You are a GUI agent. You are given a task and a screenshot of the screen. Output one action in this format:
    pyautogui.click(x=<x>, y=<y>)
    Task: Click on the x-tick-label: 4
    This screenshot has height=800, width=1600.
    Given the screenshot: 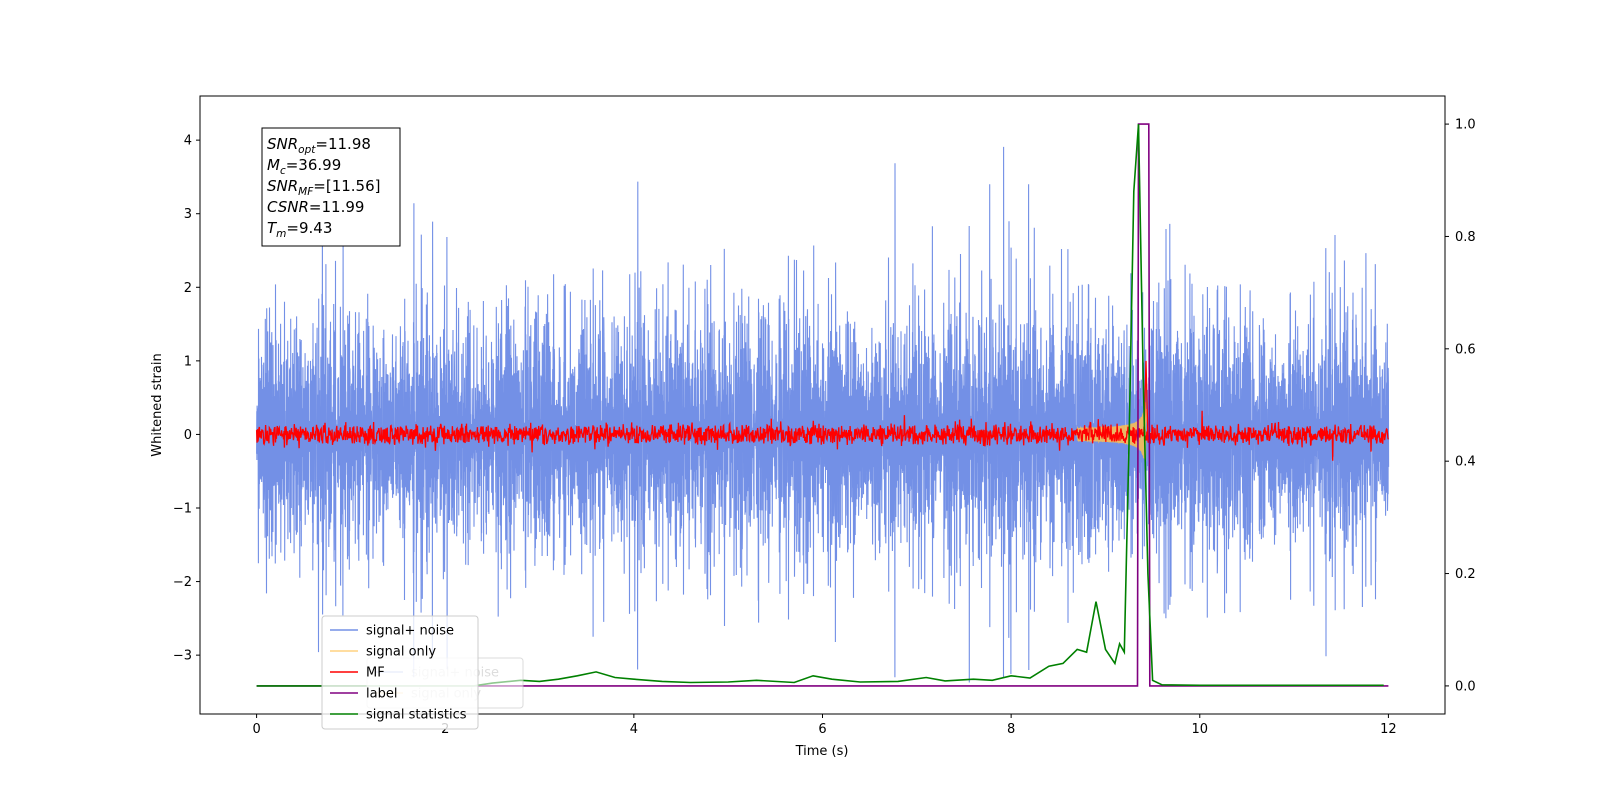 What is the action you would take?
    pyautogui.click(x=634, y=729)
    